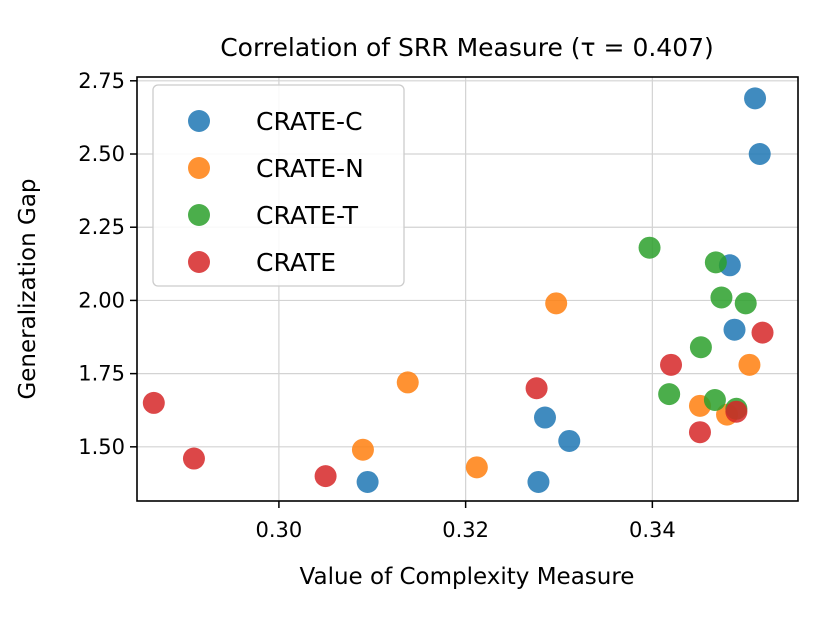 This screenshot has width=830, height=623. Describe the element at coordinates (101, 227) in the screenshot. I see `y-tick-label: 2.25` at that location.